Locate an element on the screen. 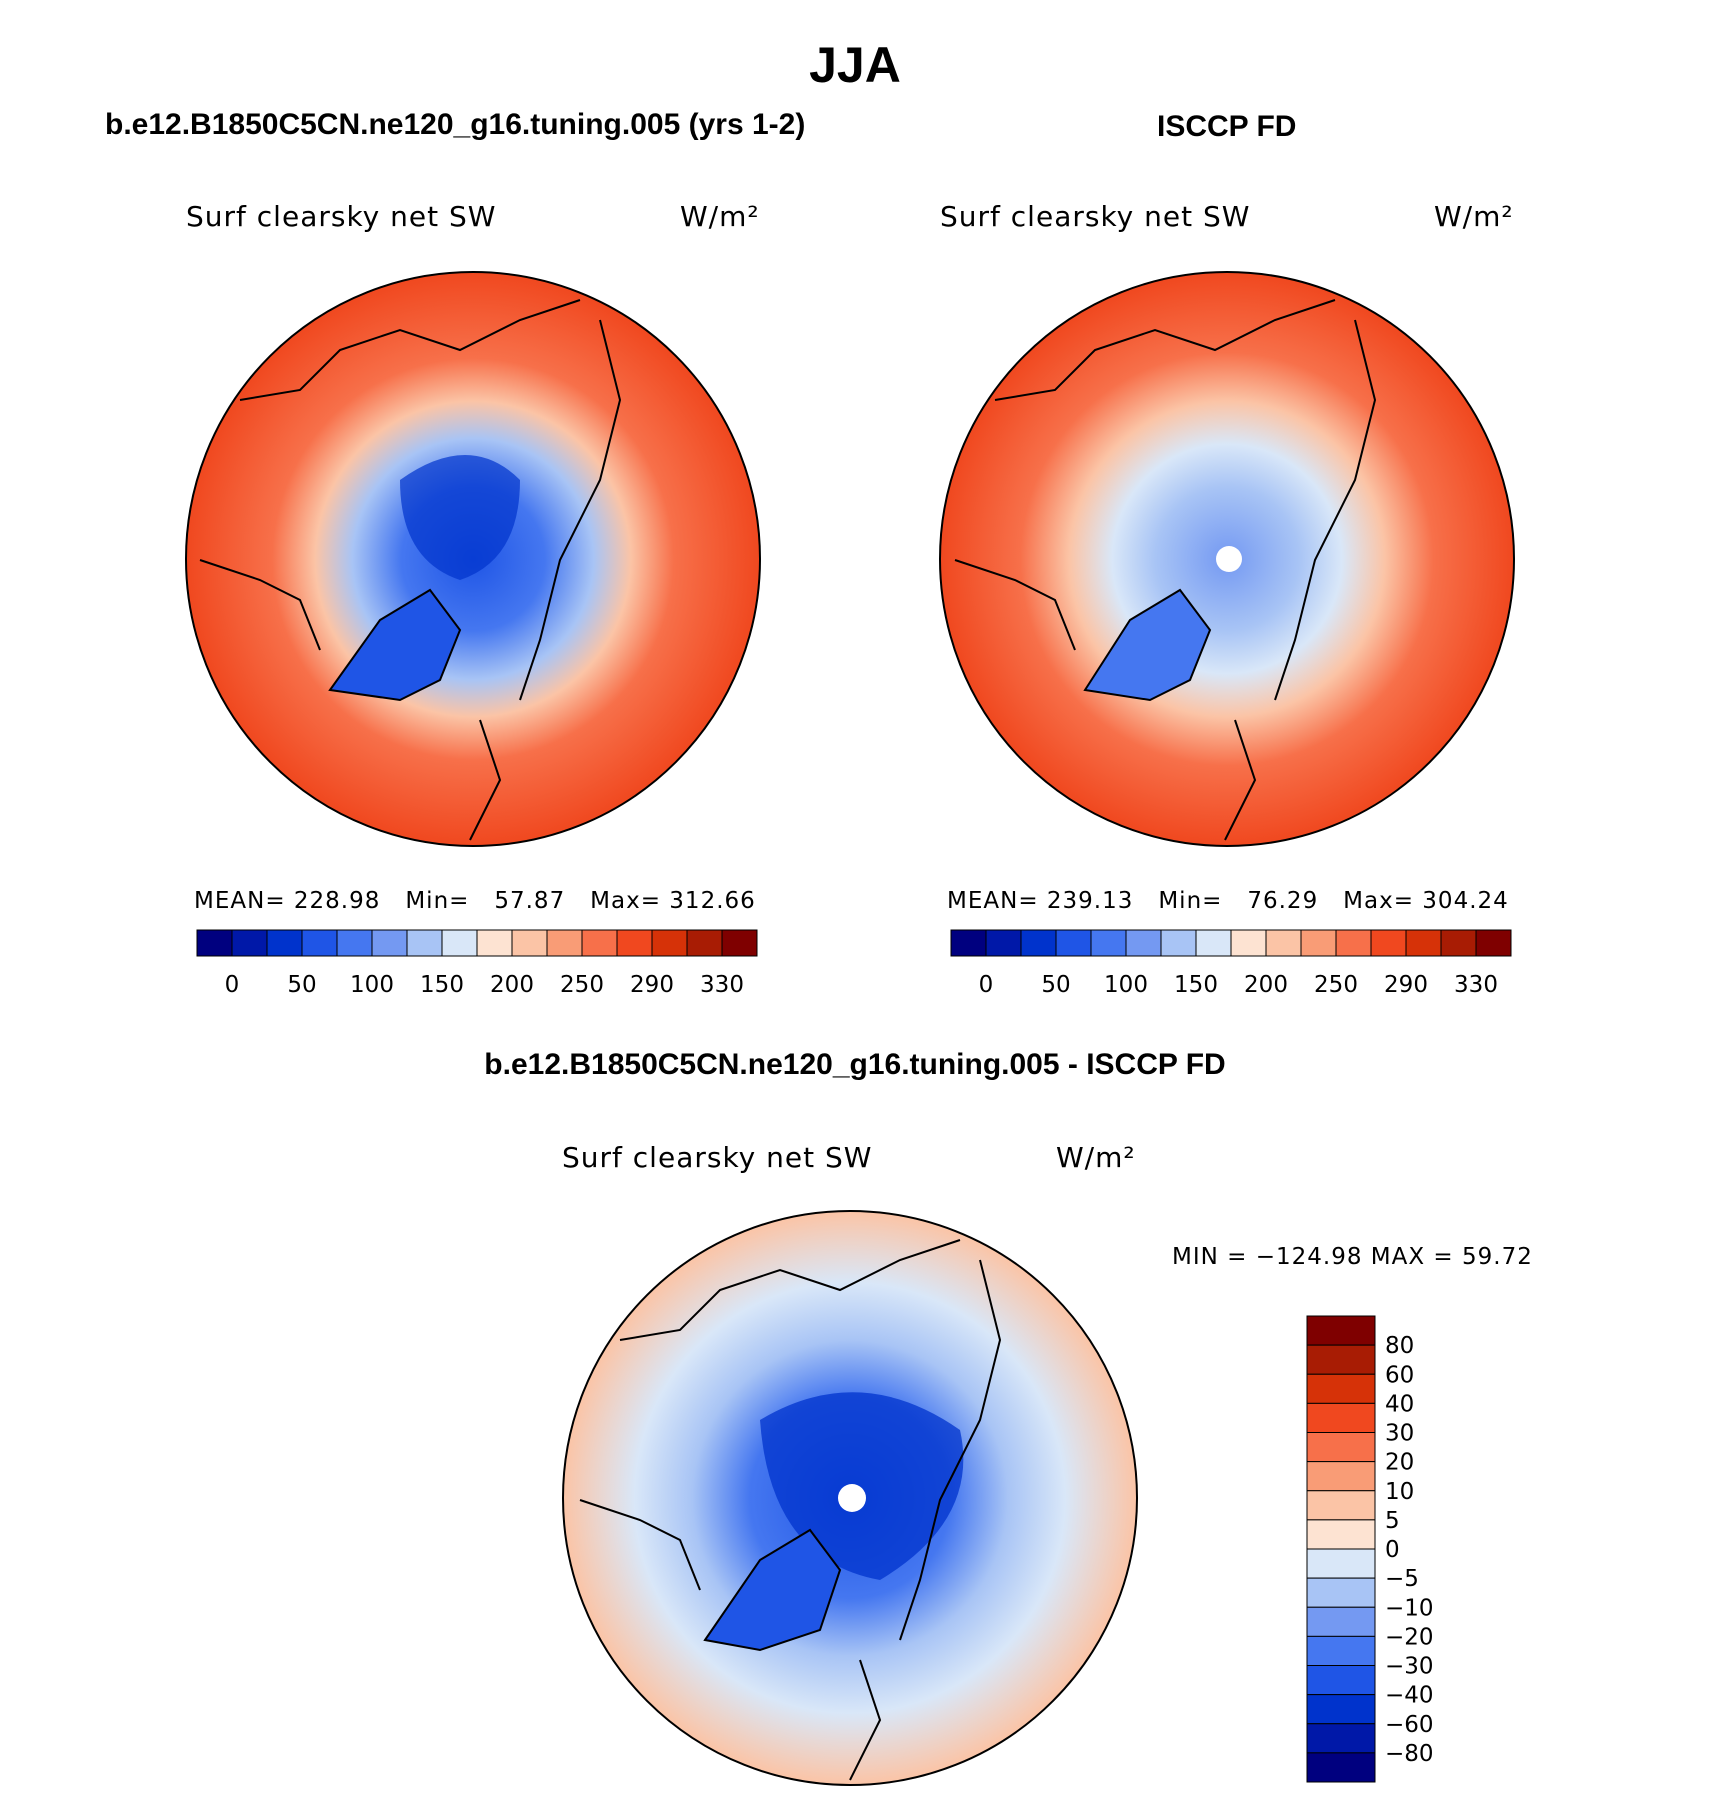 This screenshot has width=1710, height=1796. model-colorbar: 0 50 100 150 200 250 290 330 is located at coordinates (477, 963).